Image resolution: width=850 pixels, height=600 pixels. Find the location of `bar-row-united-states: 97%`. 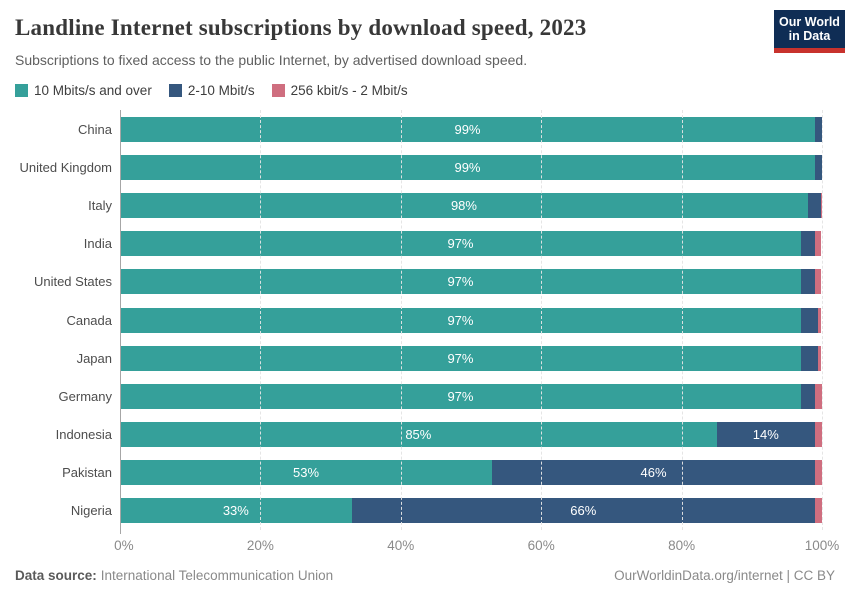

bar-row-united-states: 97% is located at coordinates (471, 282).